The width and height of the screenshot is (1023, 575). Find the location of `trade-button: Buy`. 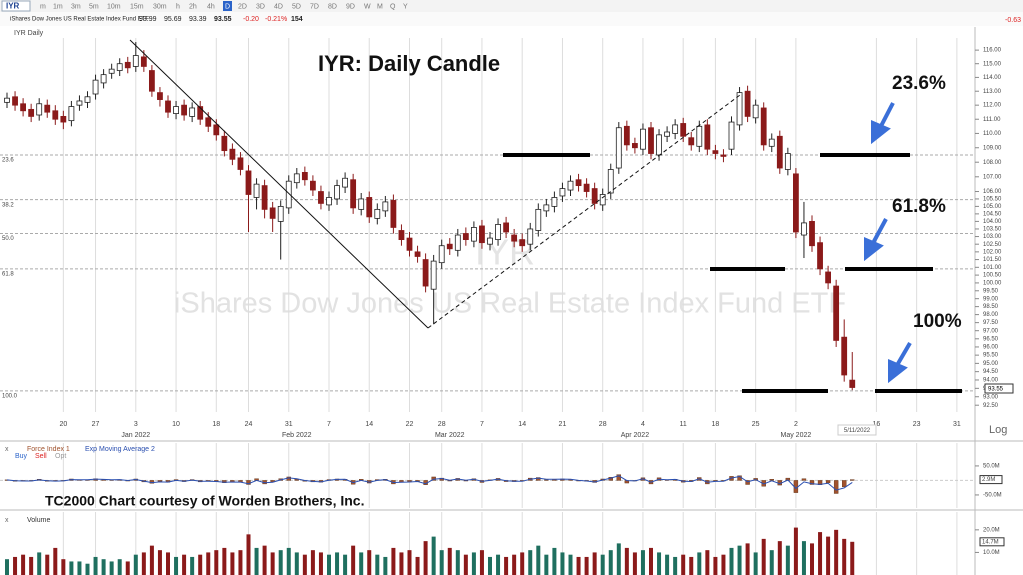

trade-button: Buy is located at coordinates (21, 456).